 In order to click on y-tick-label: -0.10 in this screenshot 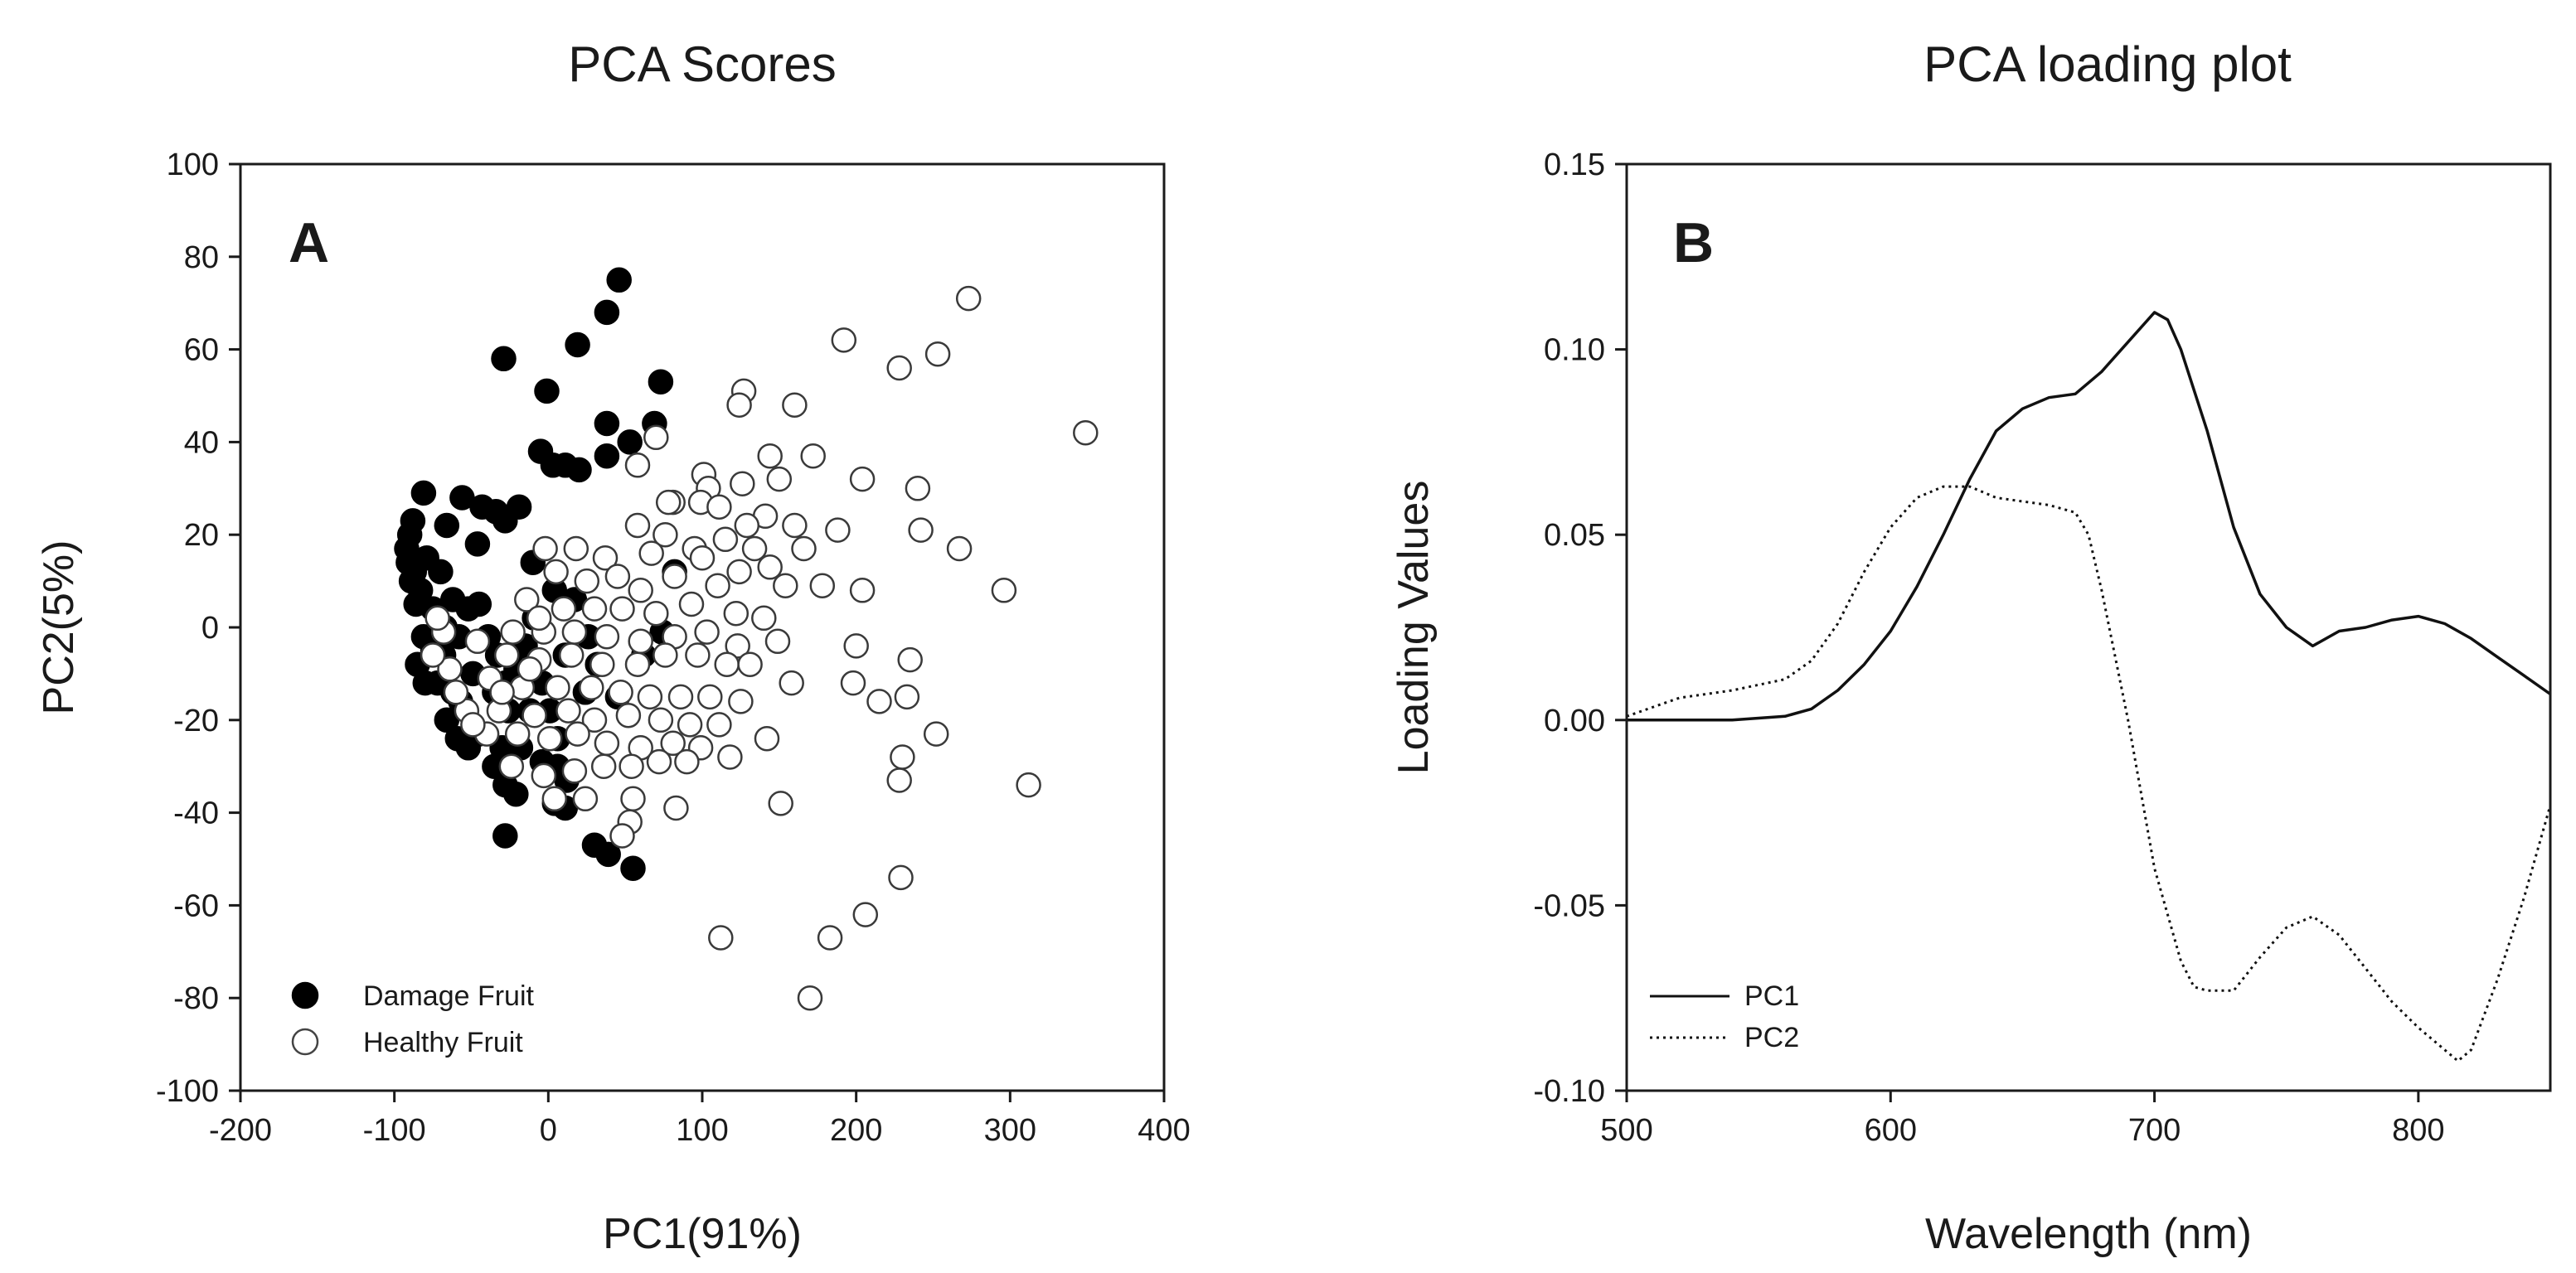, I will do `click(1569, 1091)`.